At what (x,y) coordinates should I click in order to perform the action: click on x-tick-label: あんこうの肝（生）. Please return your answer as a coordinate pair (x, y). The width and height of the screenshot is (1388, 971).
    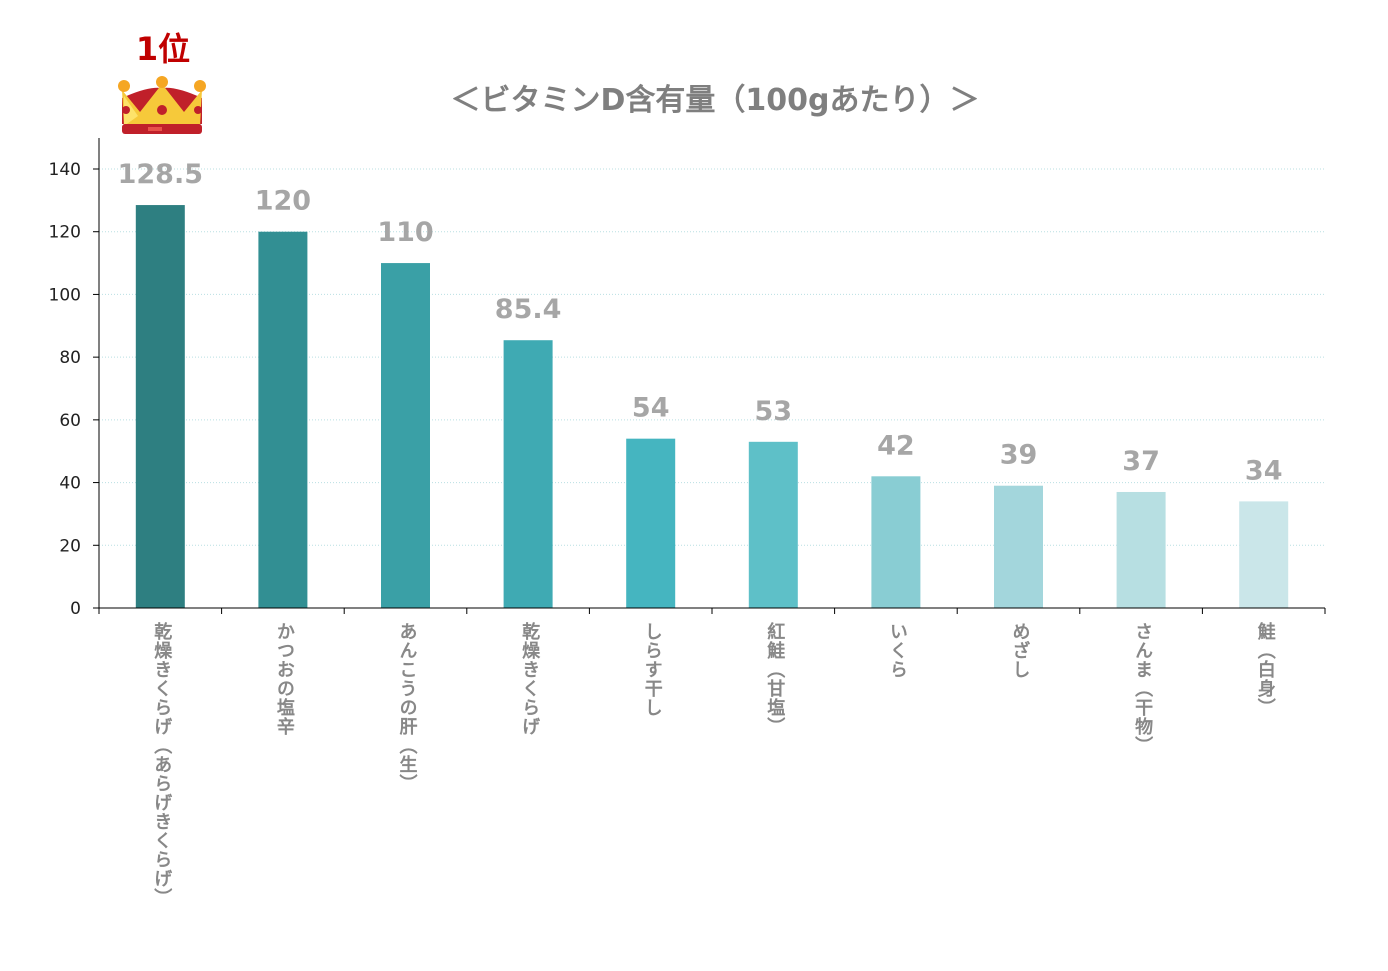
    Looking at the image, I should click on (407, 707).